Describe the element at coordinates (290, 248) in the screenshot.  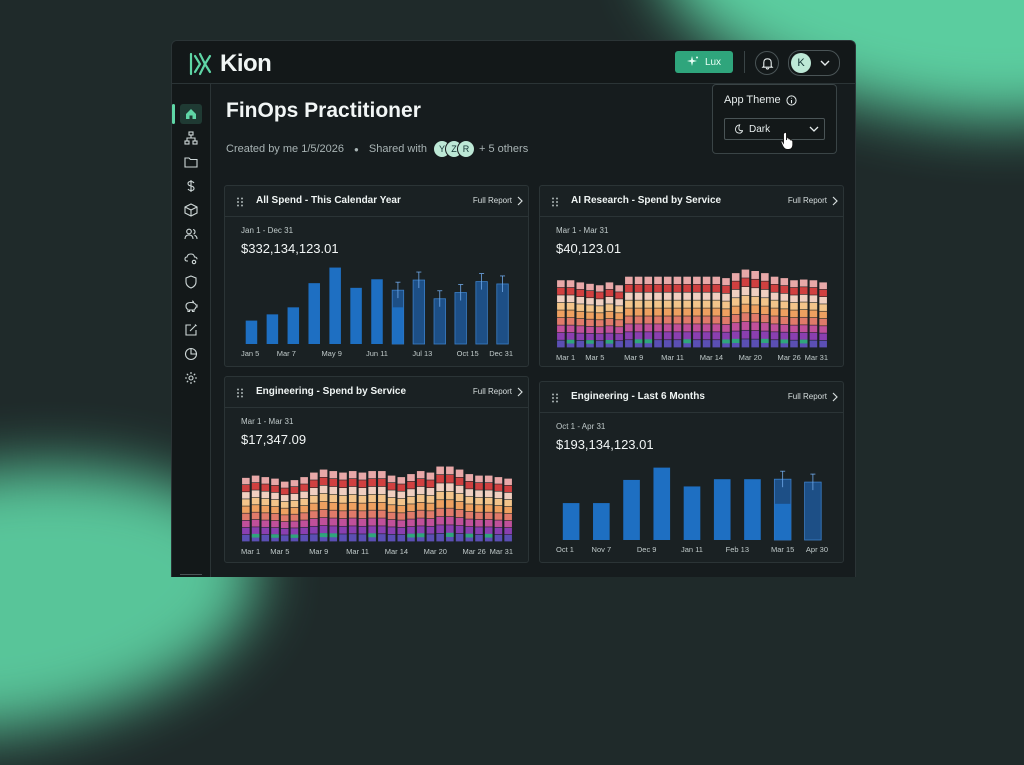
I see `total-amount: $332,134,123.01` at that location.